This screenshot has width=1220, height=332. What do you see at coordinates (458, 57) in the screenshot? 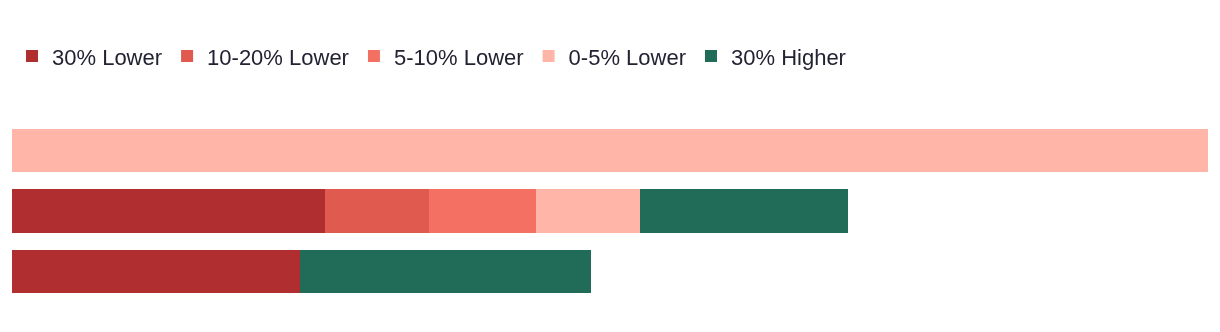
I see `legend-label: 5-10% Lower` at bounding box center [458, 57].